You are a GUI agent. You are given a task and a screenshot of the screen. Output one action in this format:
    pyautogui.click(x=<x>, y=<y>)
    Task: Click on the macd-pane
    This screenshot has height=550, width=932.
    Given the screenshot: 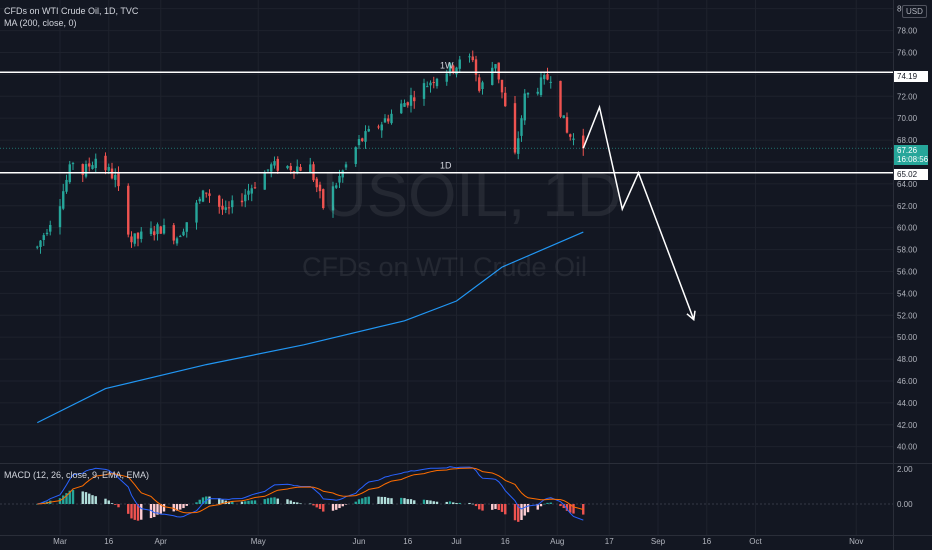 What is the action you would take?
    pyautogui.click(x=446, y=494)
    